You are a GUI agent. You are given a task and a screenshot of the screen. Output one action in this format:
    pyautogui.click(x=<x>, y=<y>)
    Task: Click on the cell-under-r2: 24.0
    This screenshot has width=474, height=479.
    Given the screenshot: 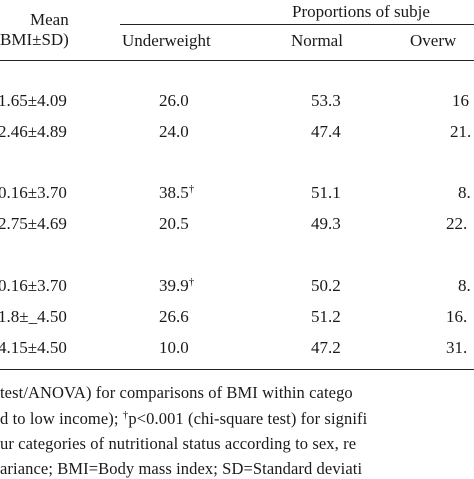 What is the action you would take?
    pyautogui.click(x=174, y=131)
    